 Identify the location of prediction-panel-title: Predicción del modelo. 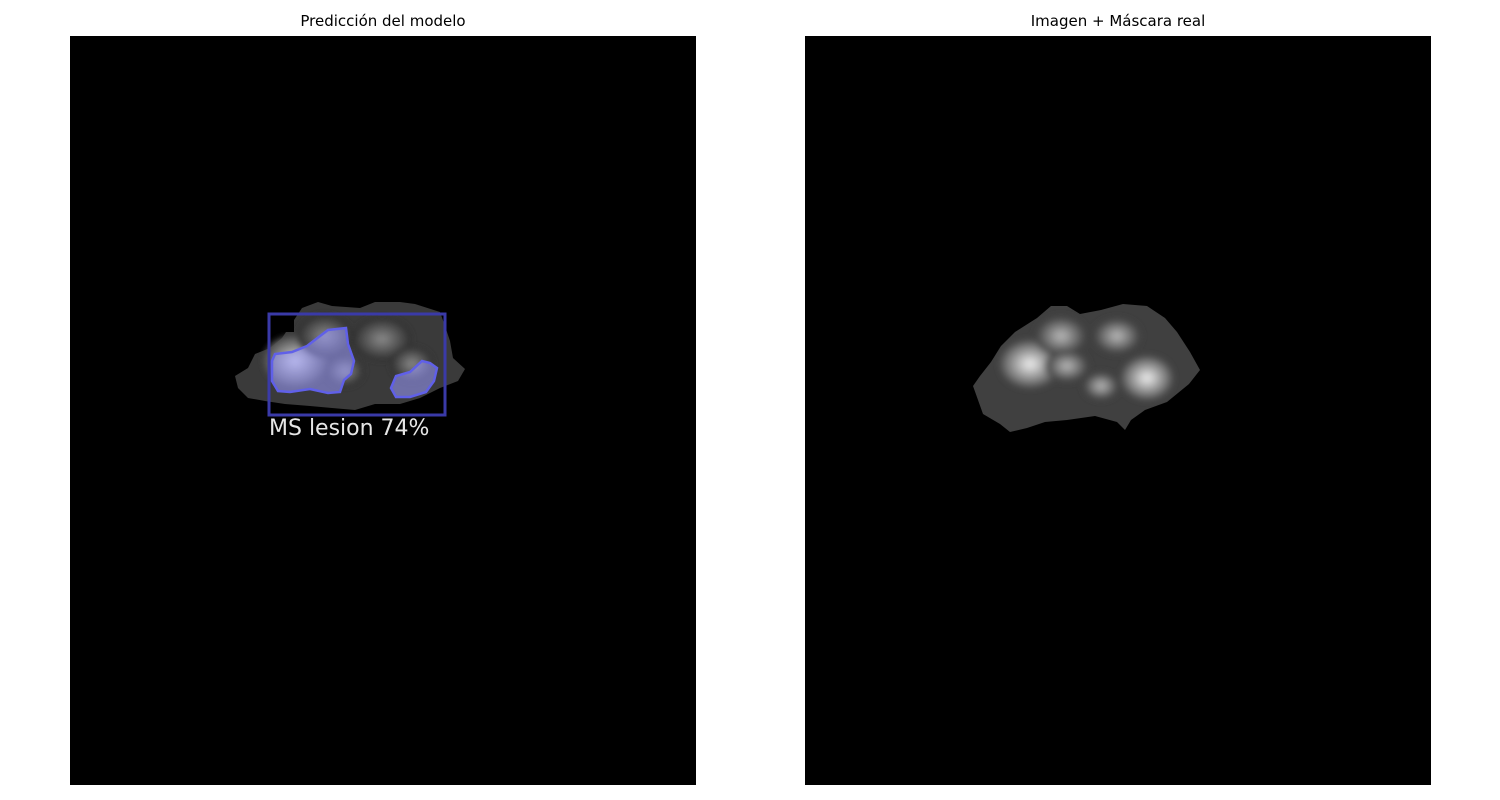
(383, 21).